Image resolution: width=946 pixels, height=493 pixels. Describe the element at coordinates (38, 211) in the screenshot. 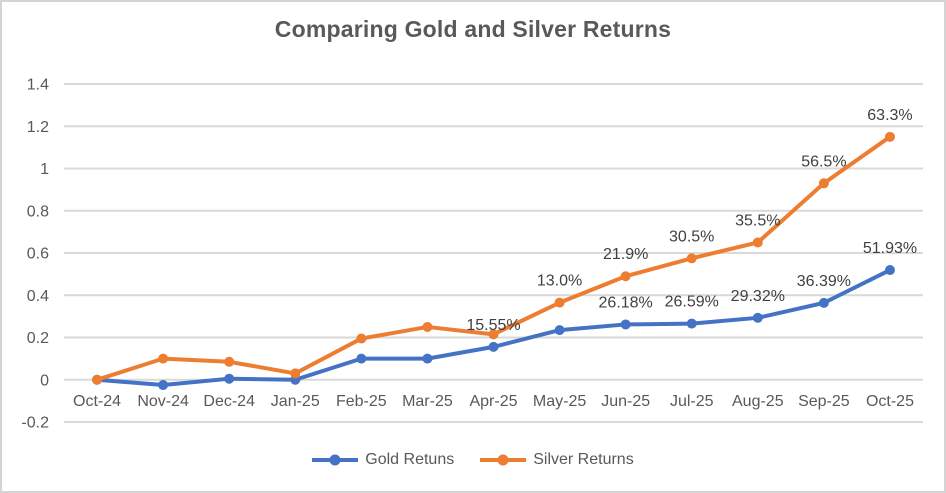

I see `y-axis-tick-label: 0.8` at that location.